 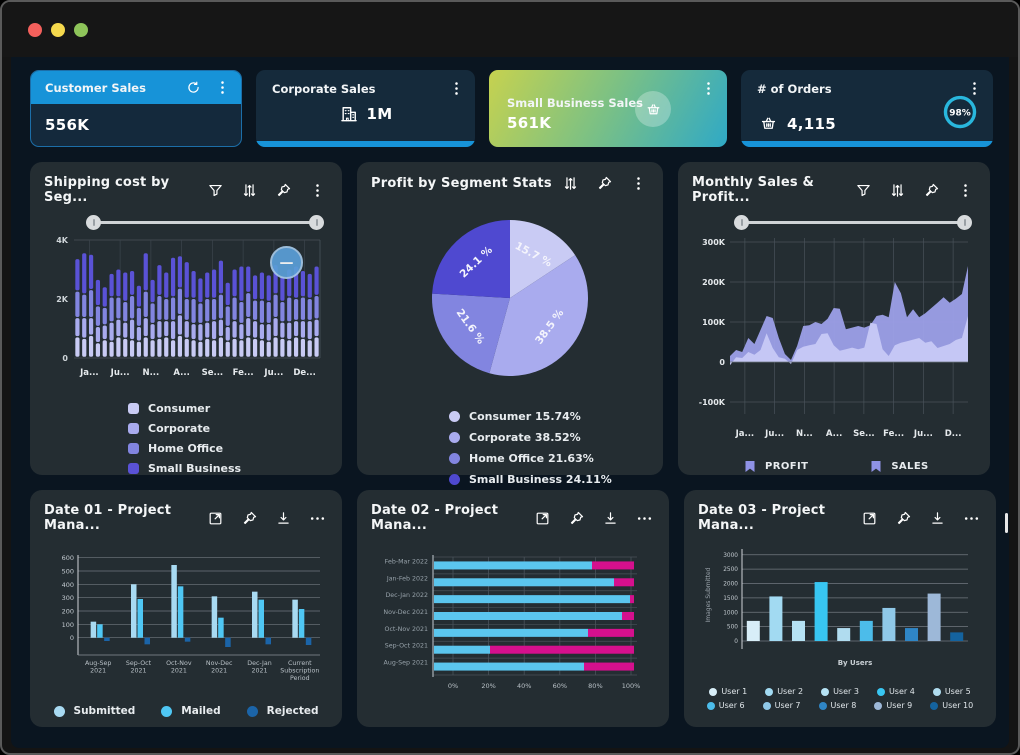 I want to click on kpi-title: Corporate Sales, so click(x=324, y=89).